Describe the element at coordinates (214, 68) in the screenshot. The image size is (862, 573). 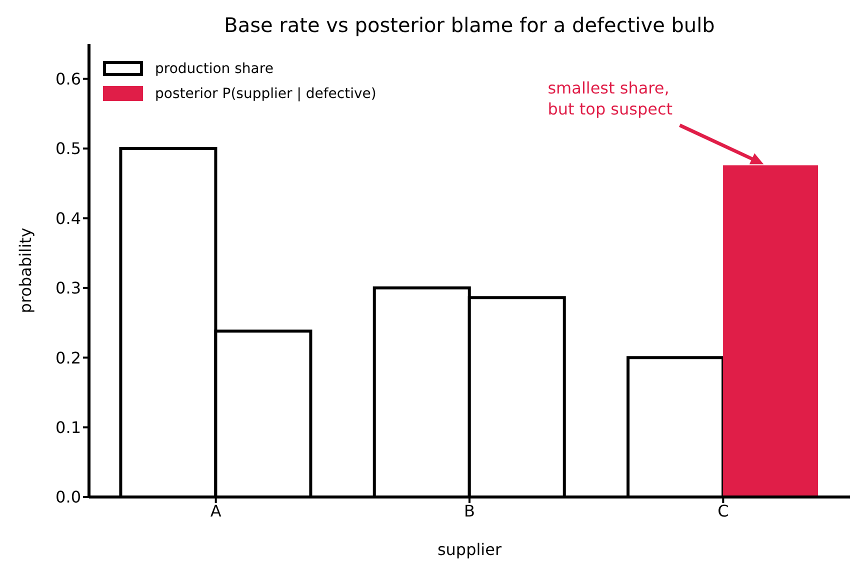
I see `legend-label: production share` at that location.